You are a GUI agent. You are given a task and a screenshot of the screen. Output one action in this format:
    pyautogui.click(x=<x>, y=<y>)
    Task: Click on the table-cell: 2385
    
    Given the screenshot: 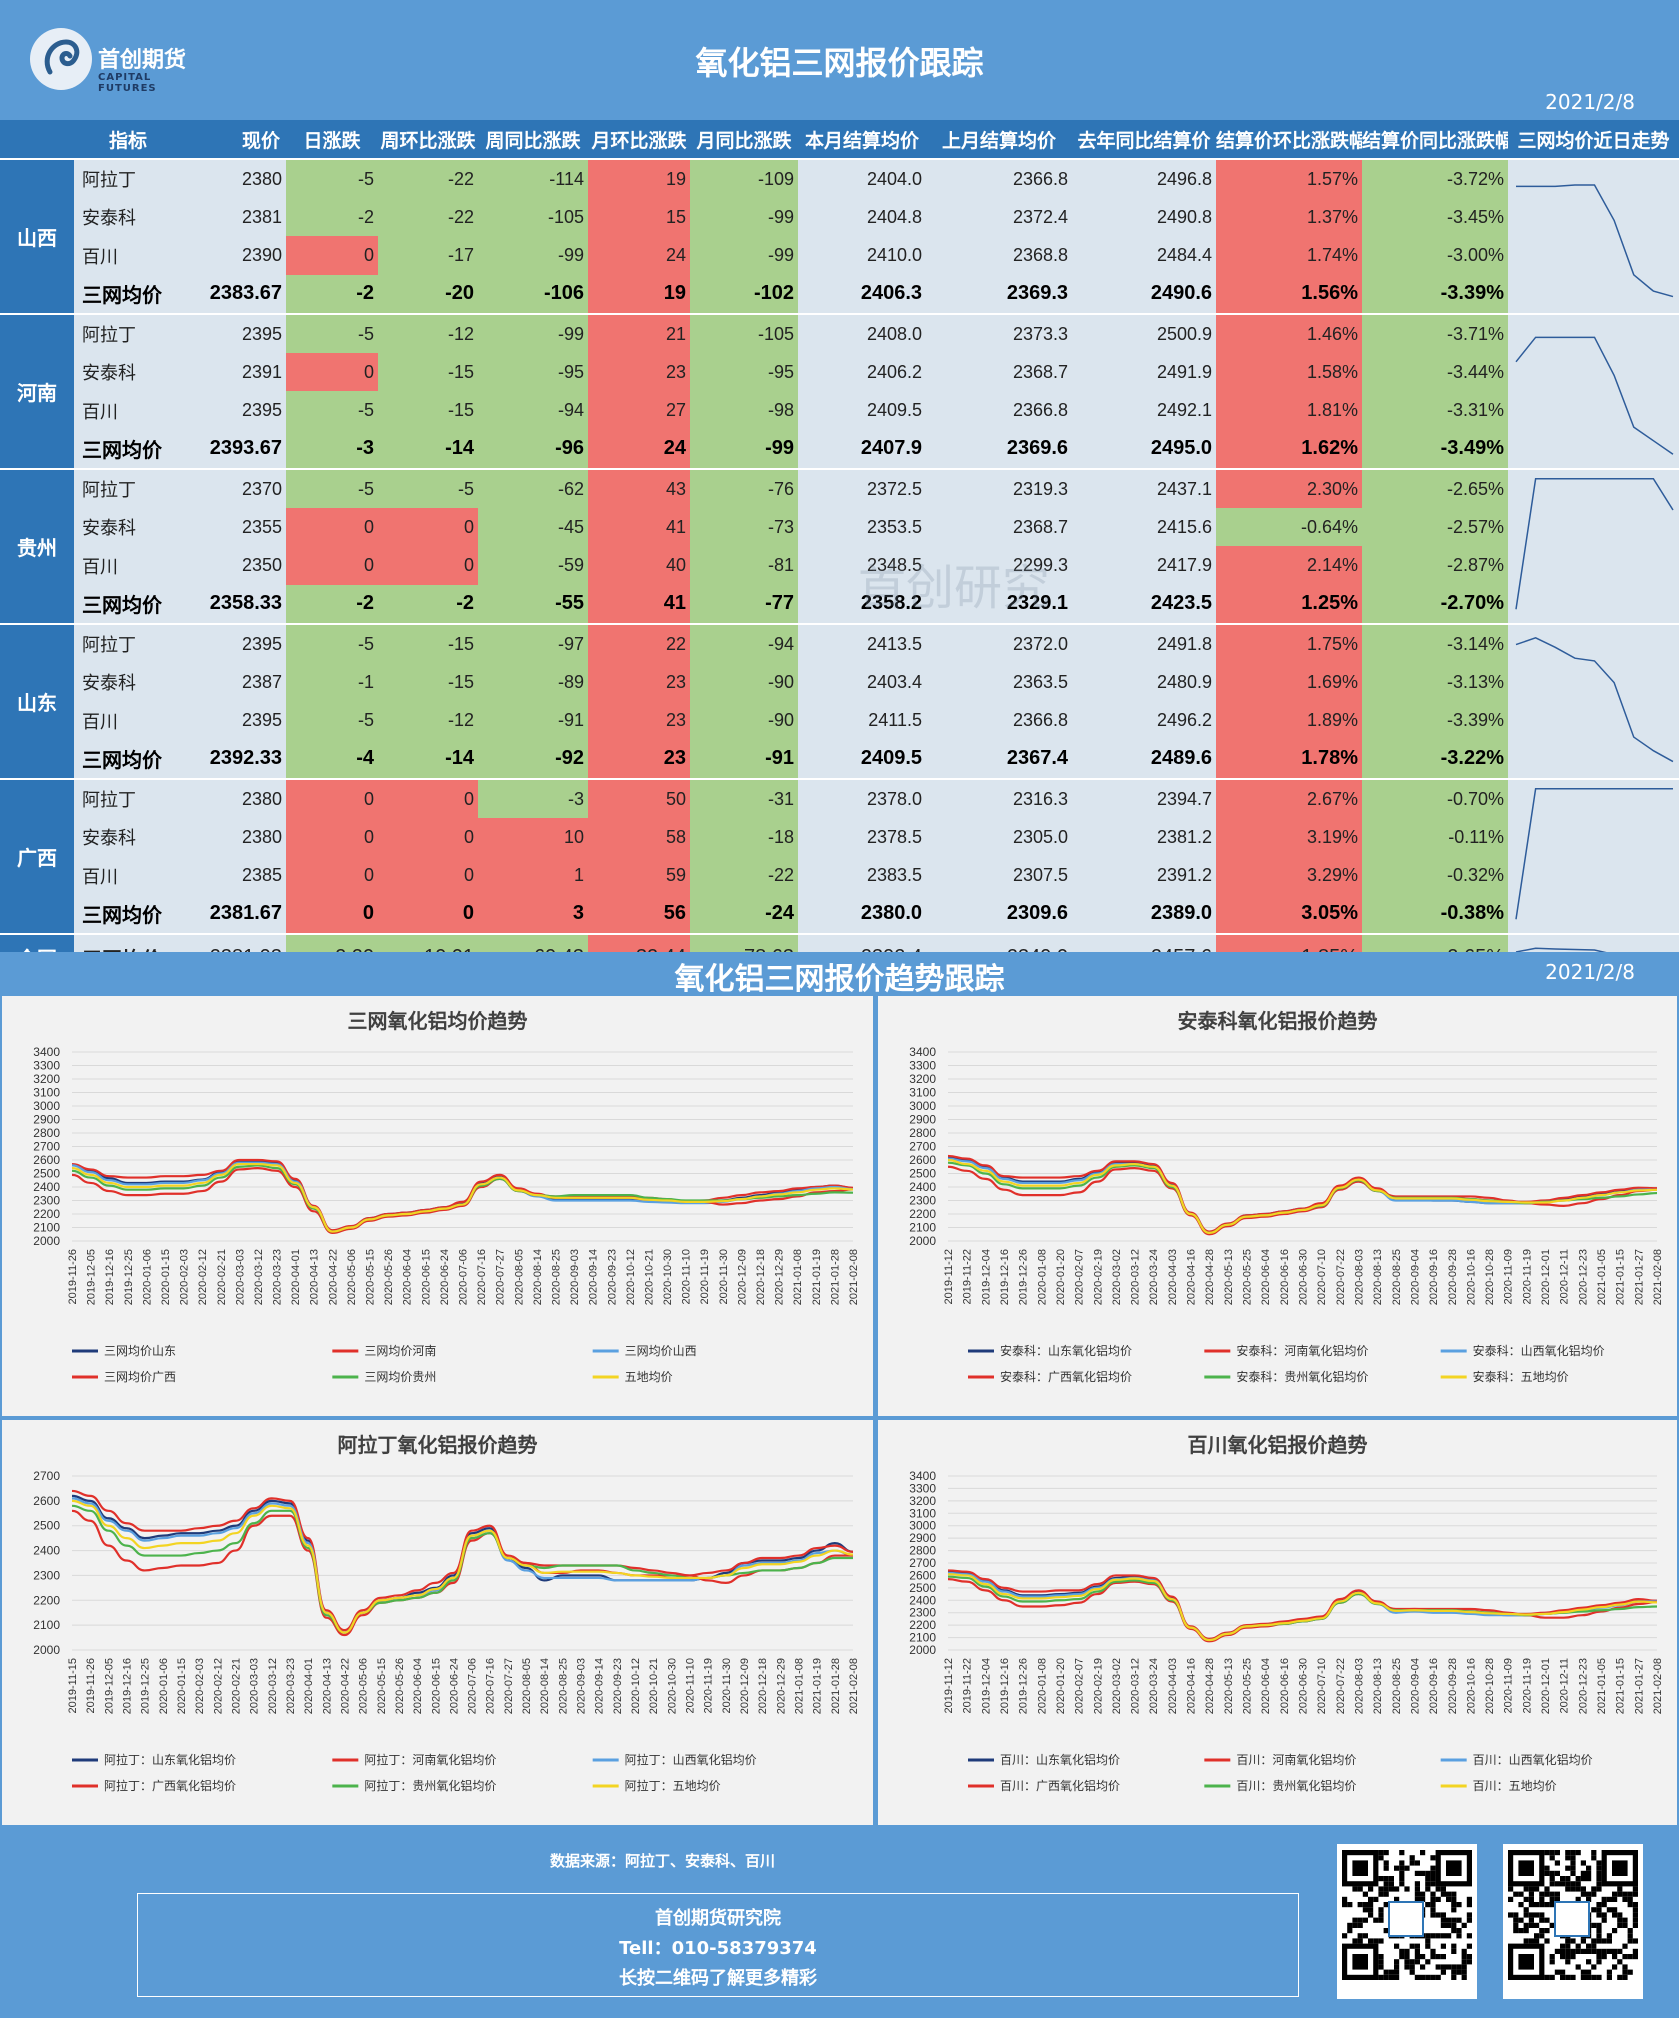 What is the action you would take?
    pyautogui.click(x=234, y=875)
    